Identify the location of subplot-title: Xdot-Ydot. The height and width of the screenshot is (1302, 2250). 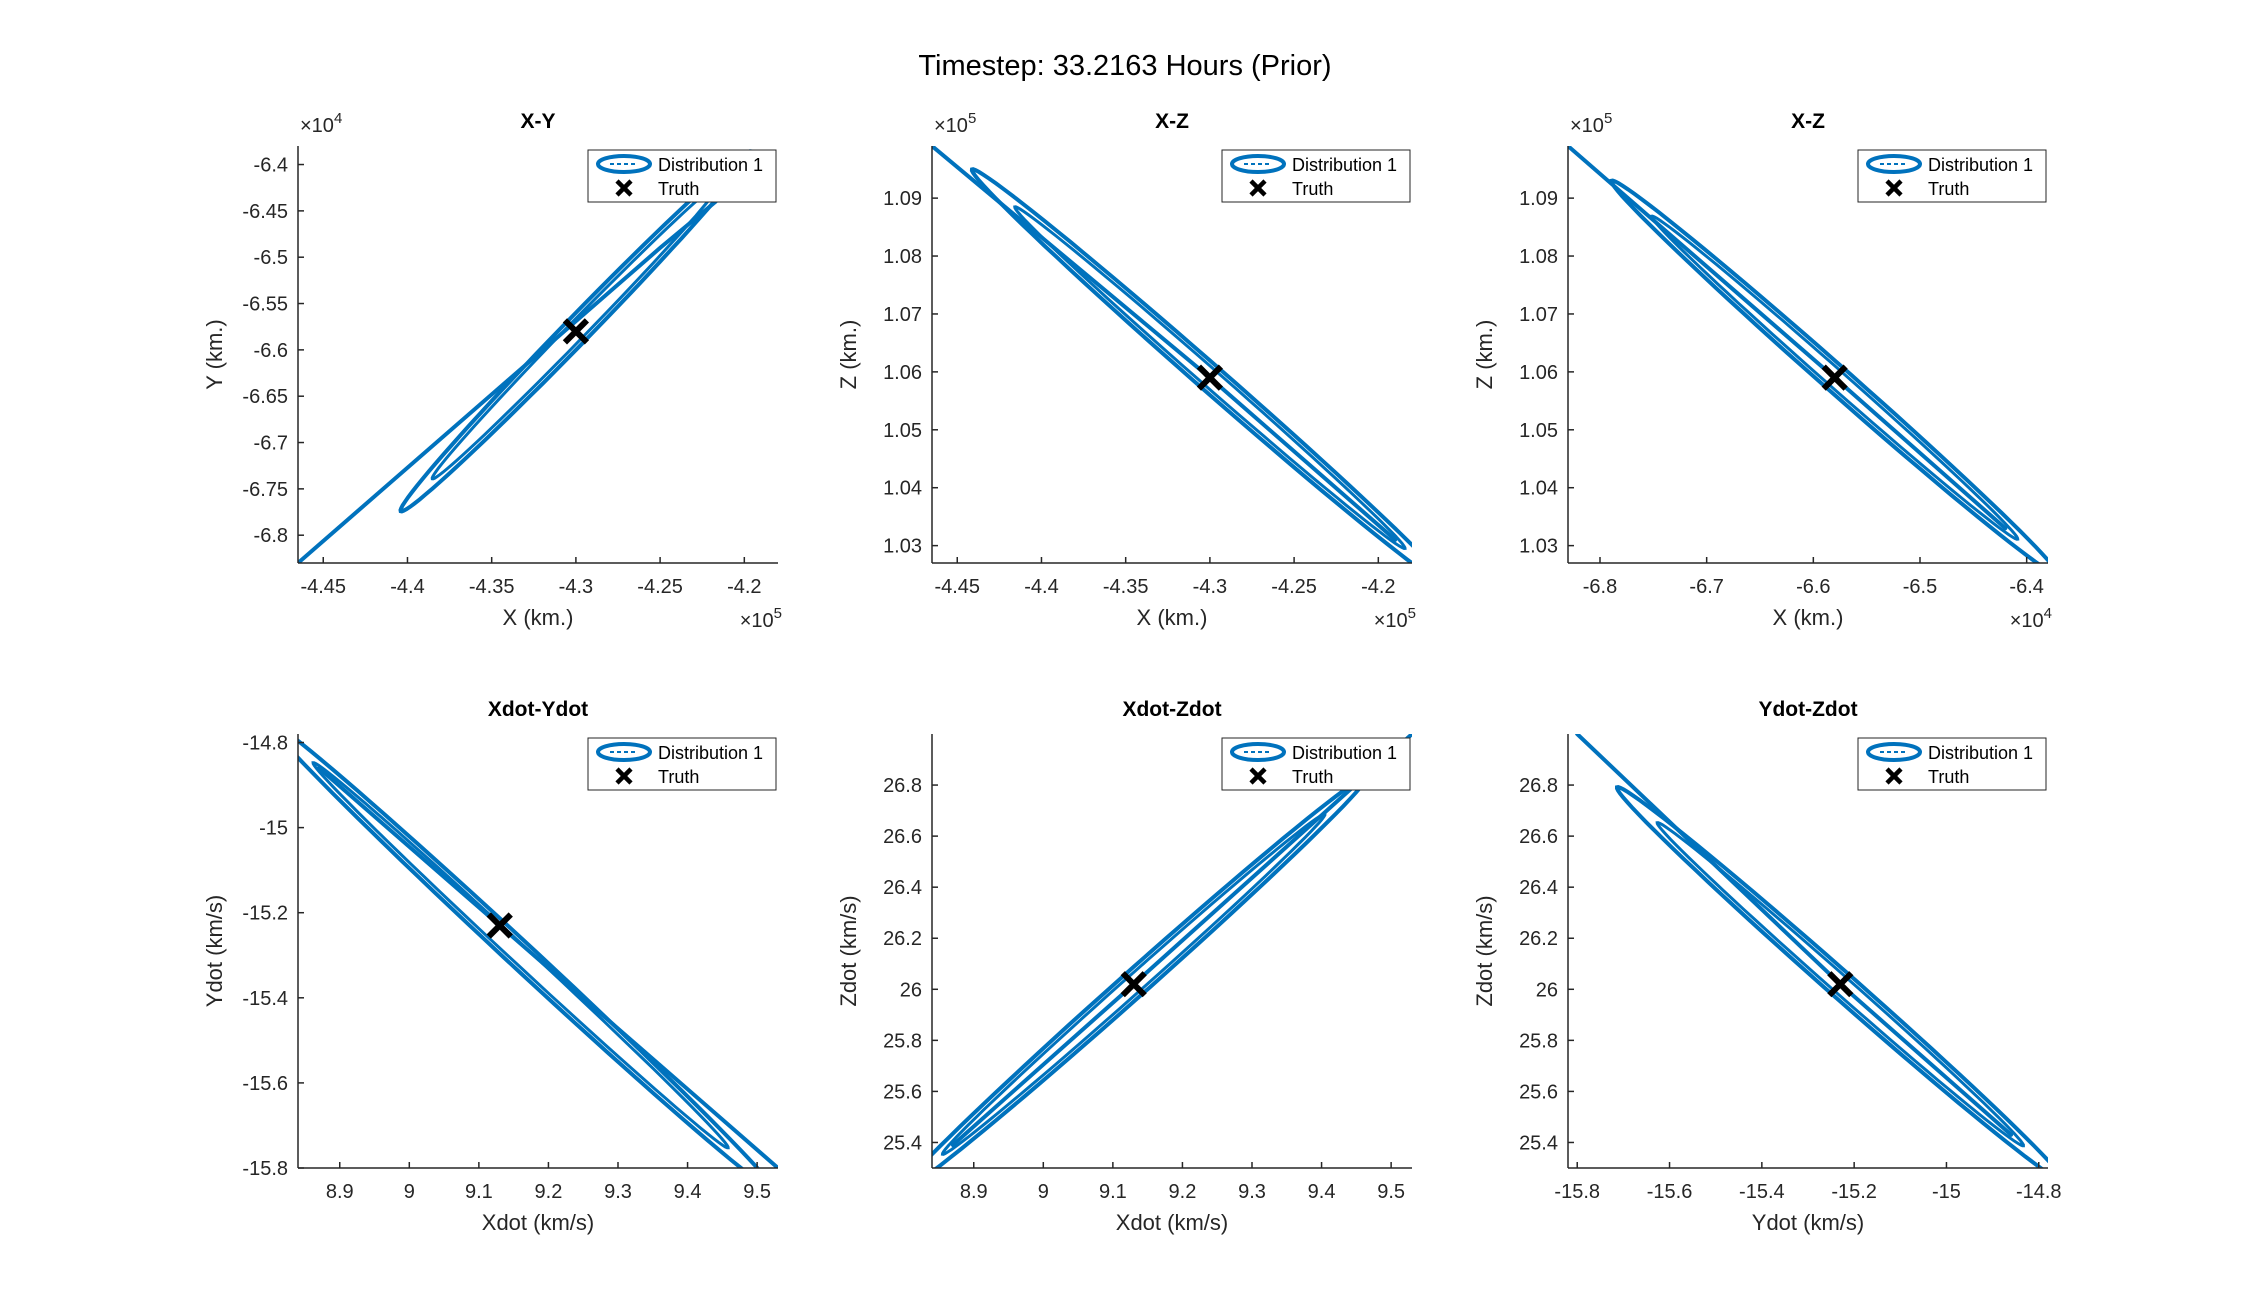
(538, 709).